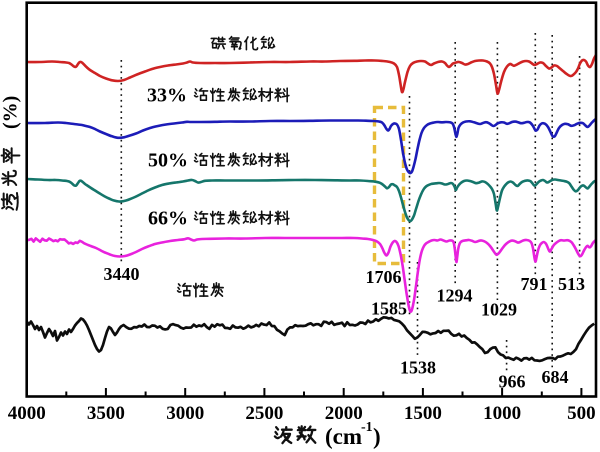 This screenshot has height=452, width=600. Describe the element at coordinates (344, 413) in the screenshot. I see `svg-text: 2000` at that location.